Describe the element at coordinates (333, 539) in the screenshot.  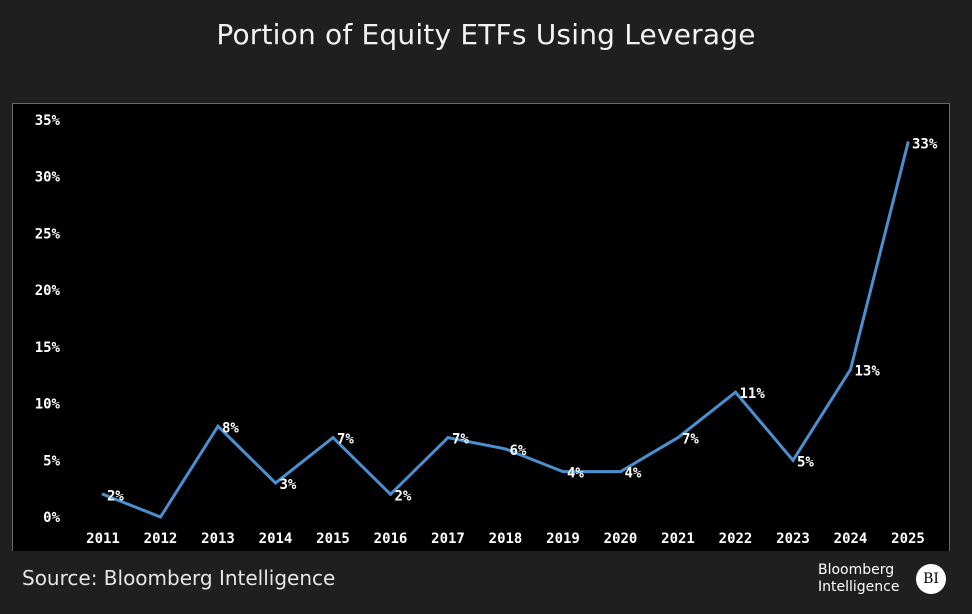
I see `x-tick-label: 2015` at that location.